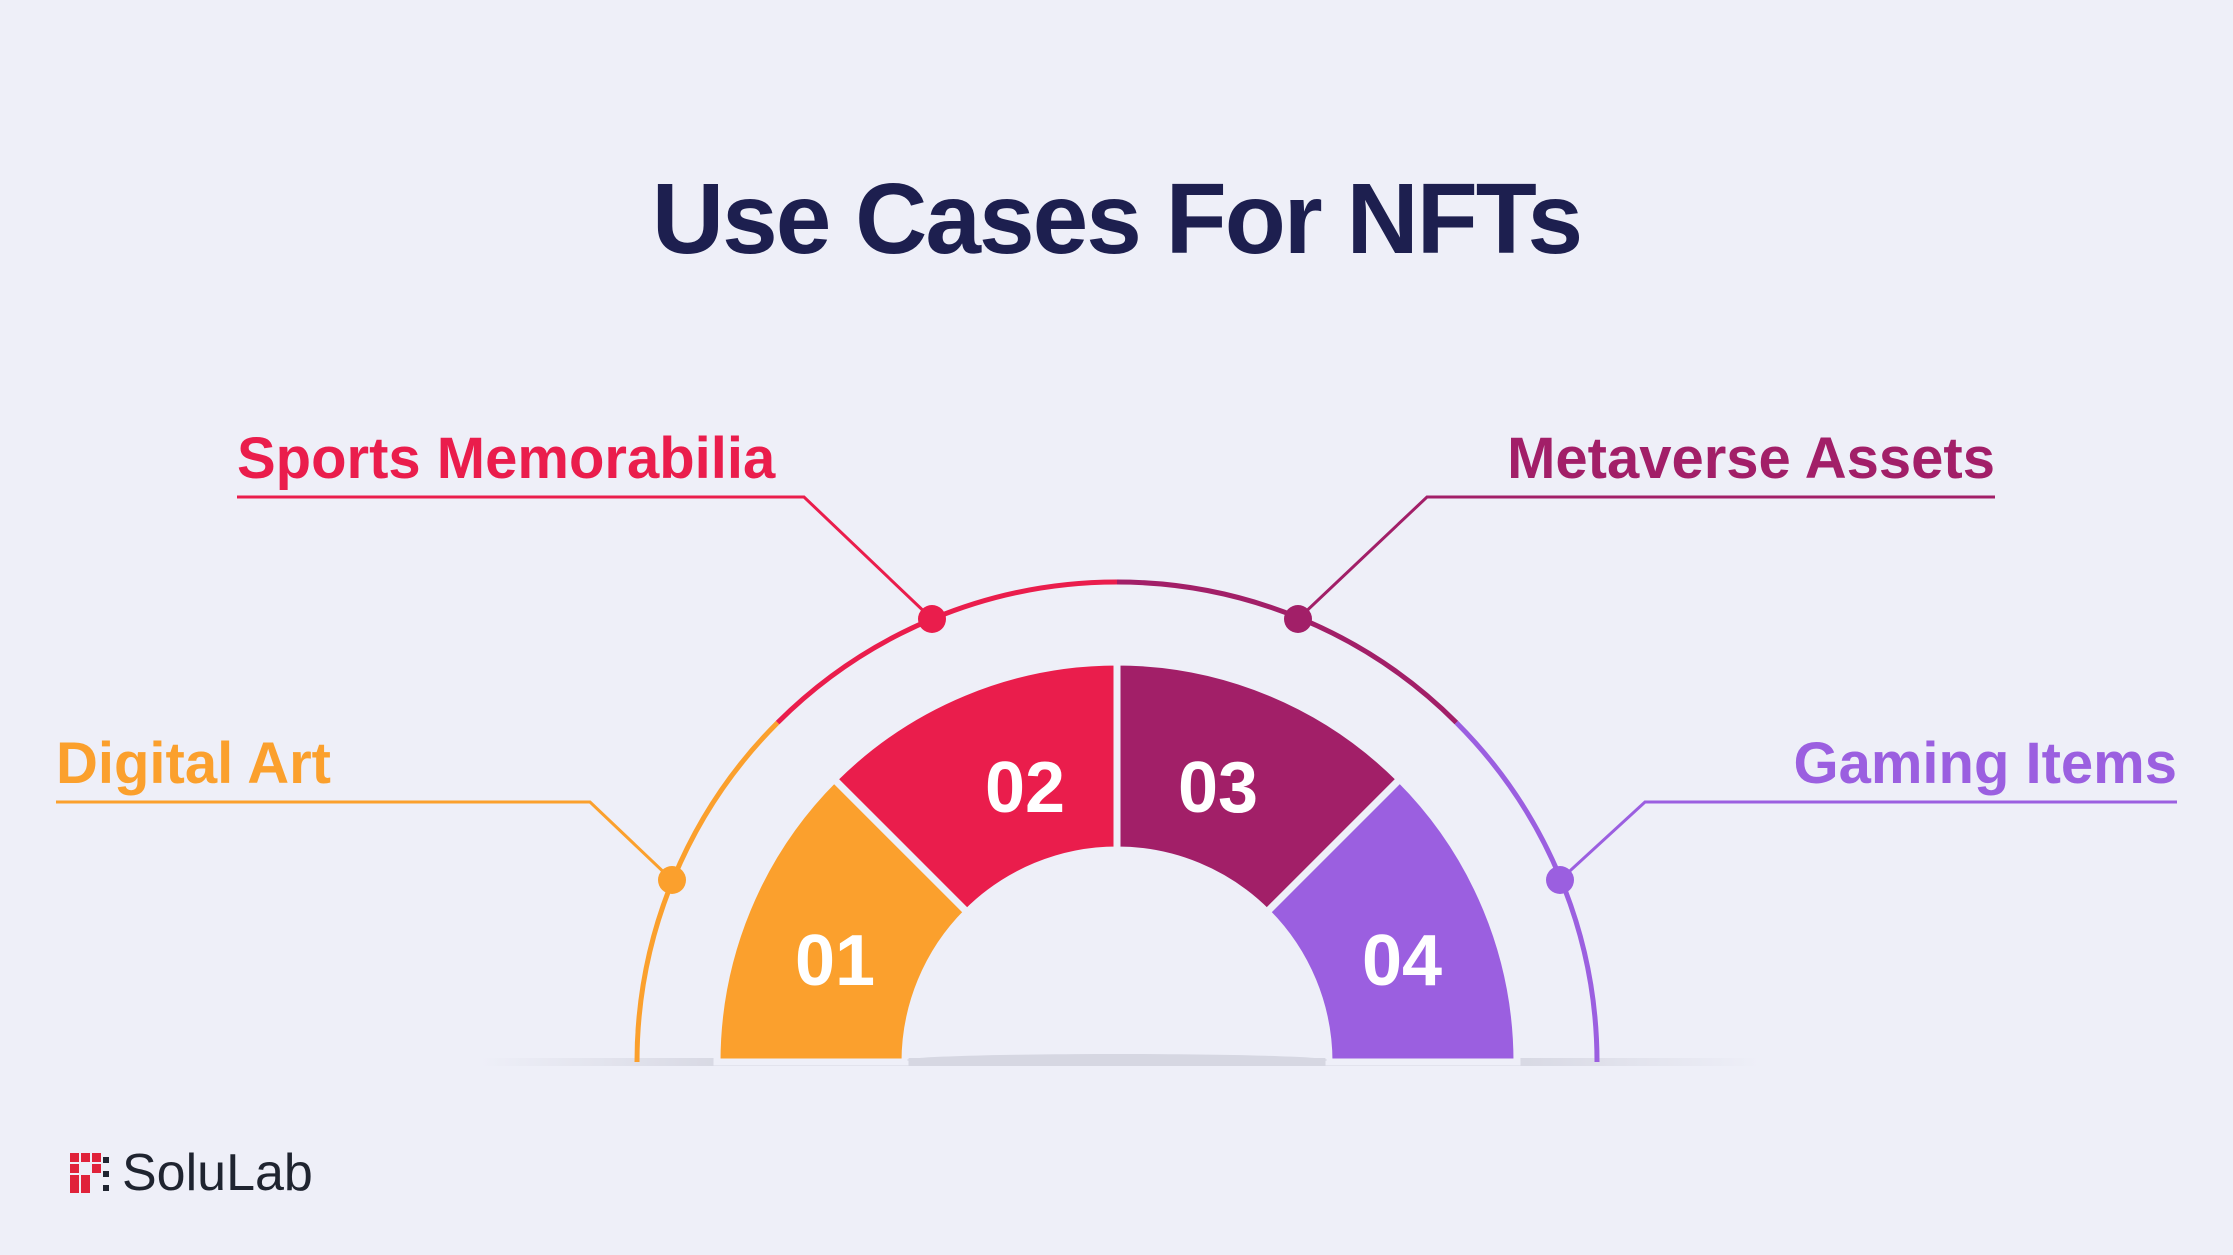  Describe the element at coordinates (1402, 961) in the screenshot. I see `segment-number-04: 04` at that location.